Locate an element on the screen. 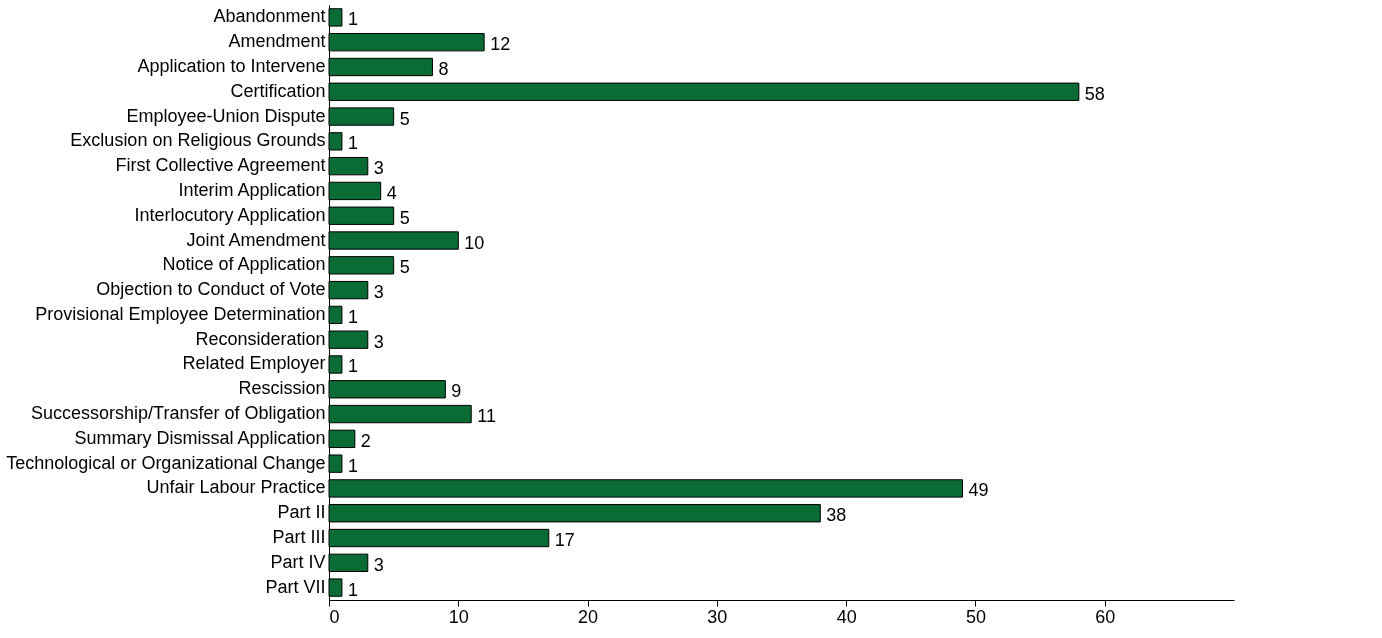 The image size is (1382, 638). y-tick-label: Certification is located at coordinates (278, 90).